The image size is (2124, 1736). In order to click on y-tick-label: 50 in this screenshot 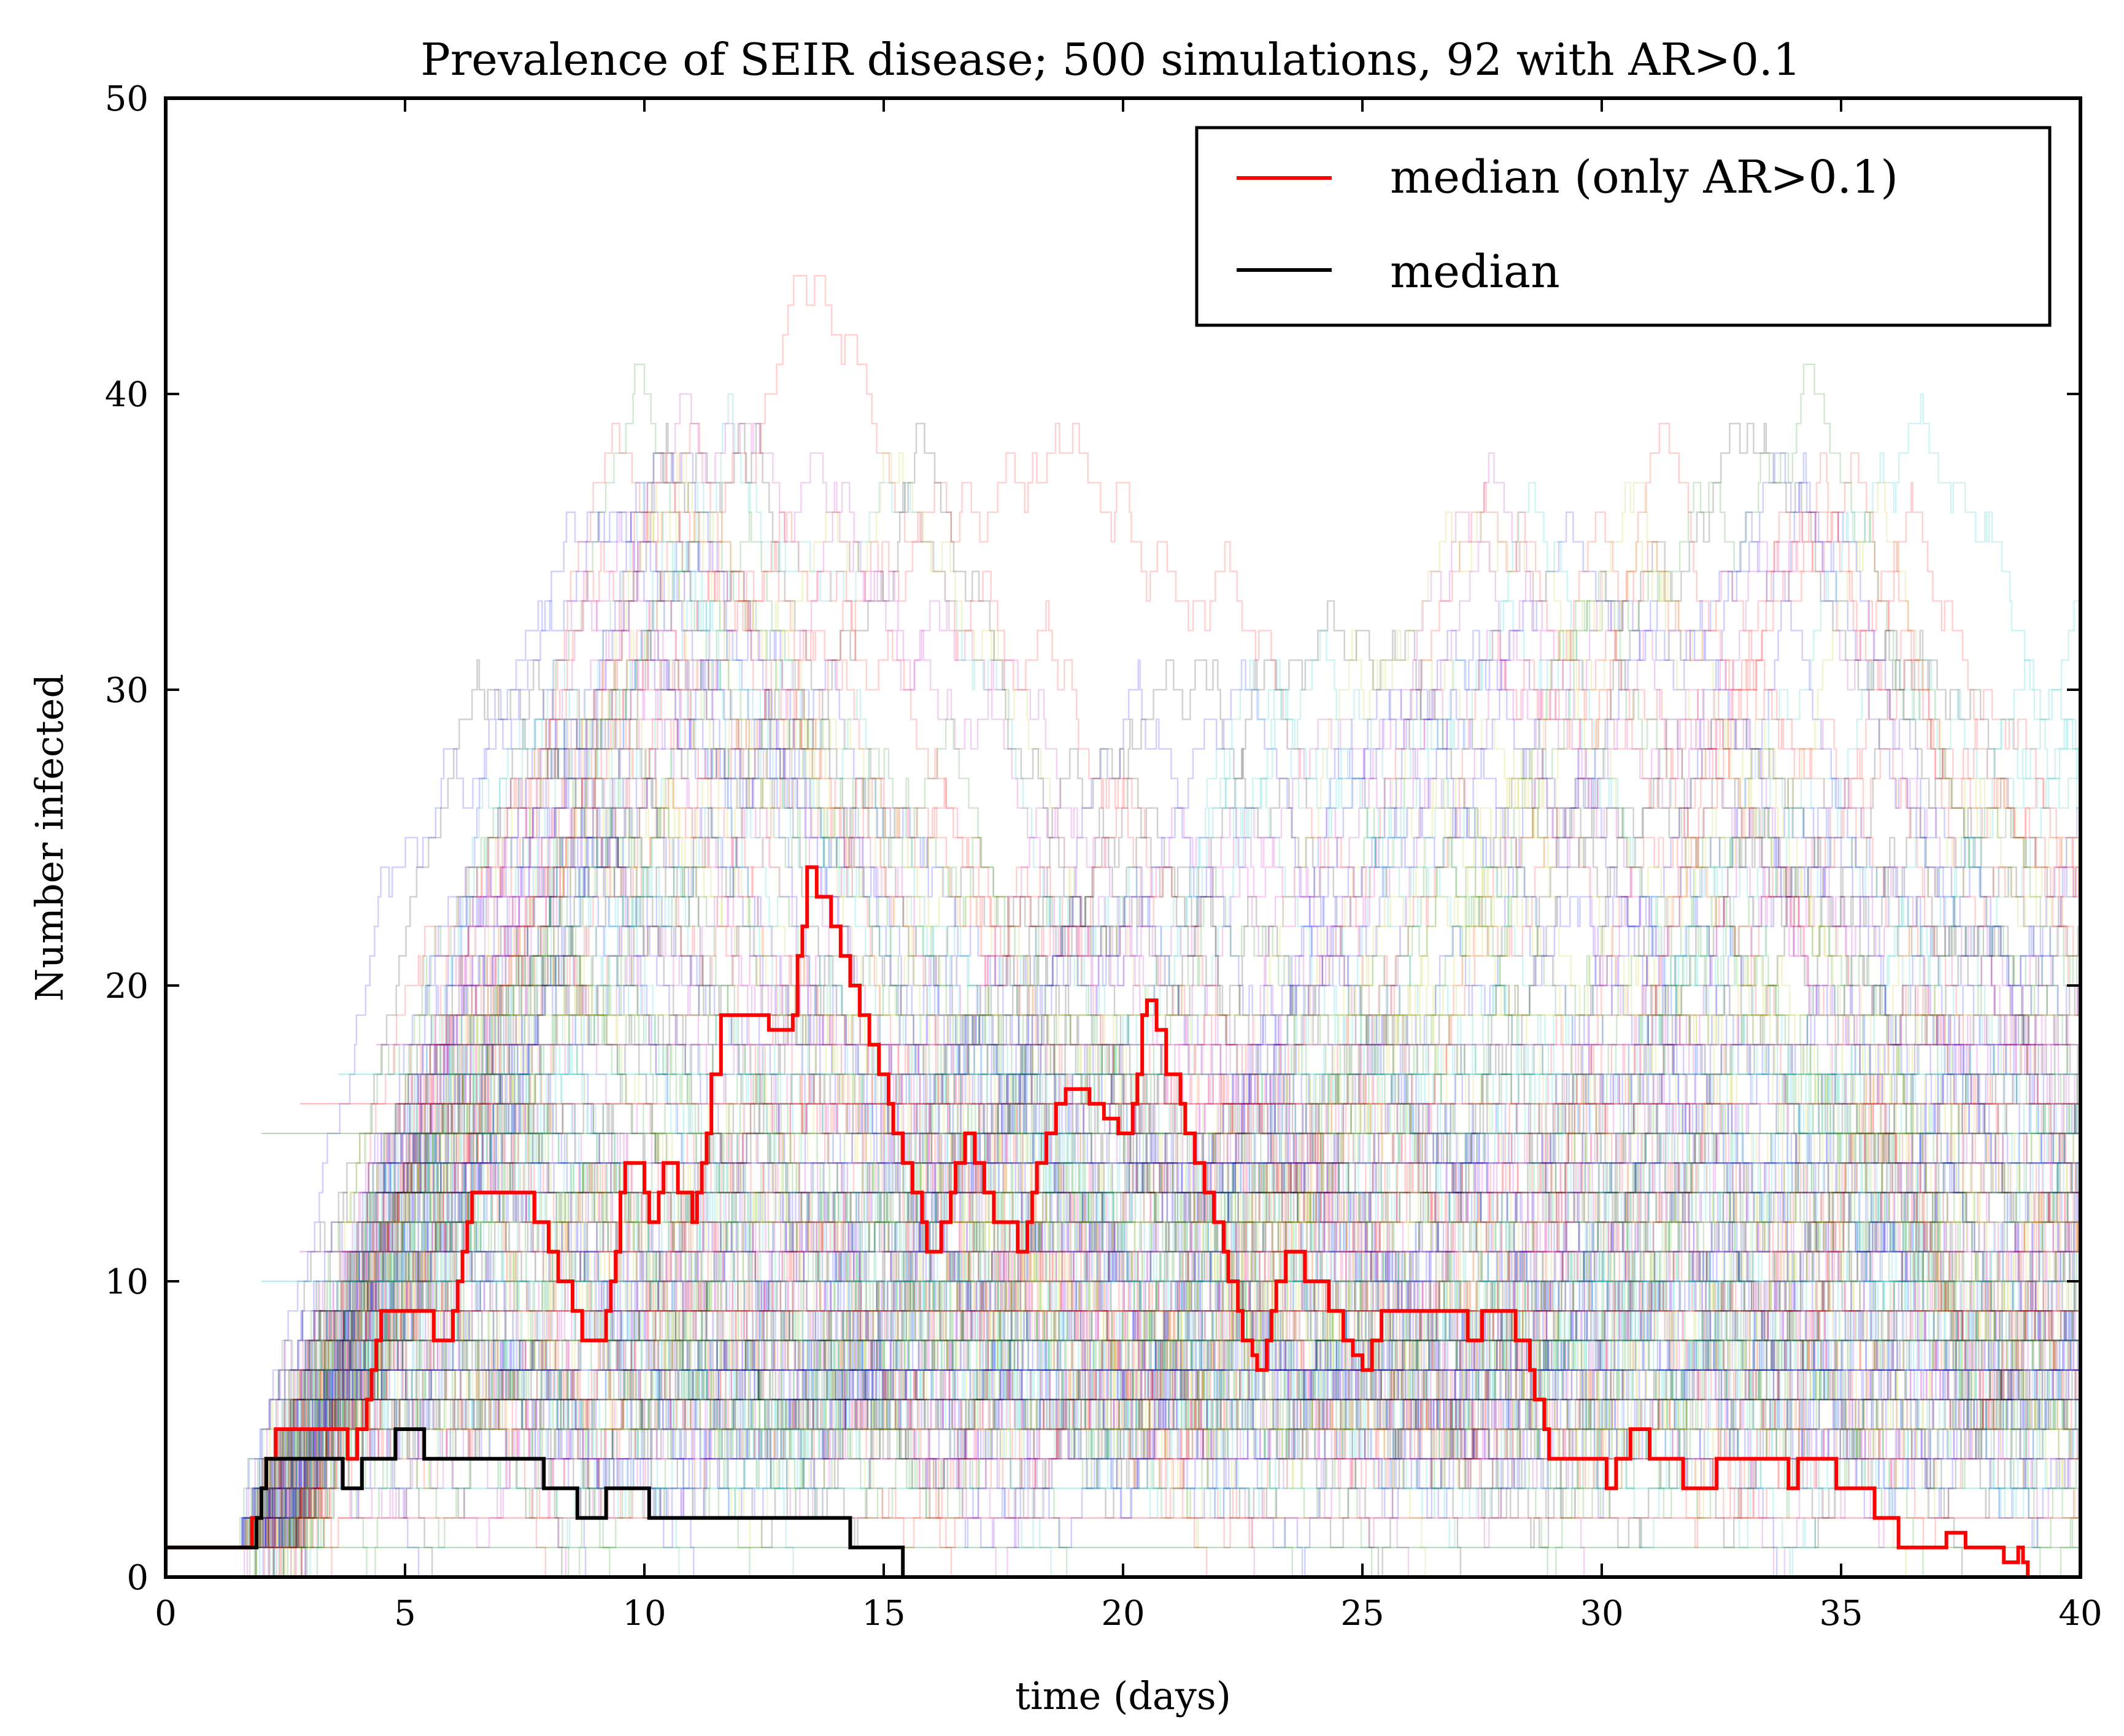, I will do `click(127, 99)`.